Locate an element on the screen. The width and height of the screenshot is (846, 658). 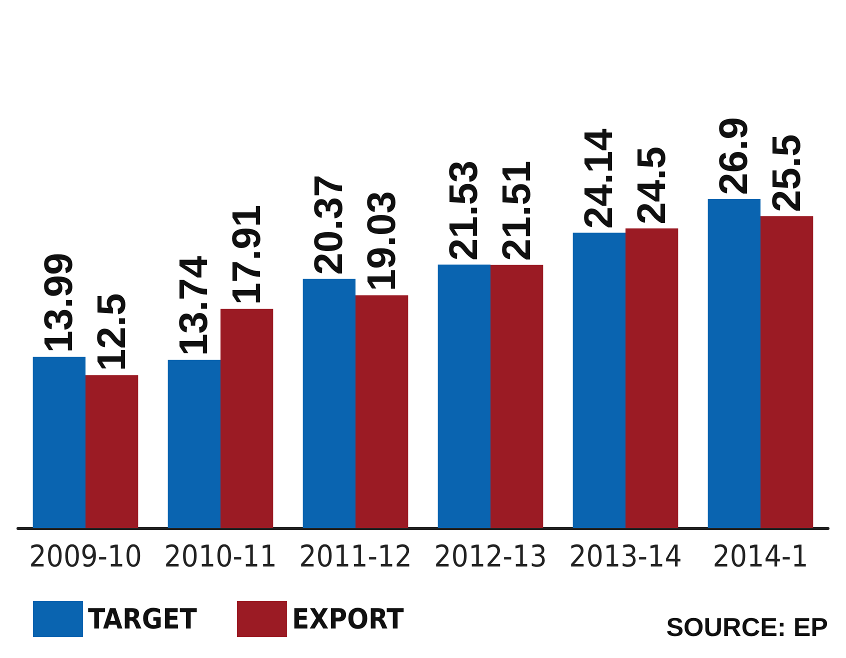
data-label: 24.14 is located at coordinates (599, 178).